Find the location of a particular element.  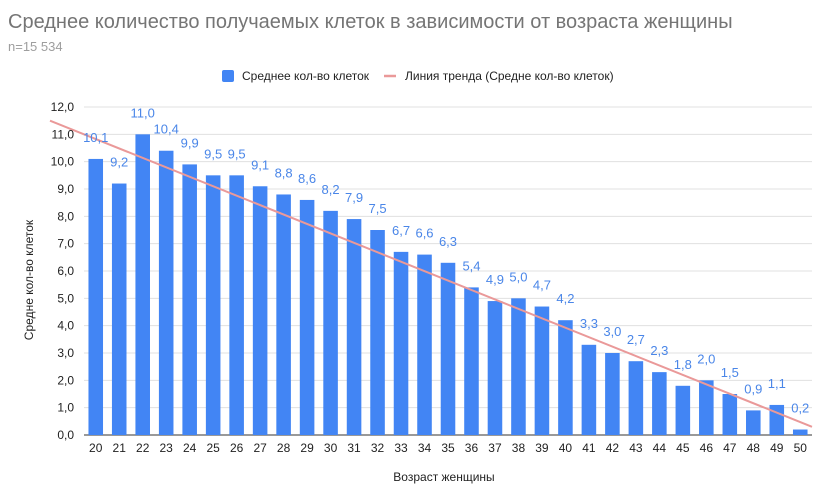

bar-data-label: 9,9 is located at coordinates (190, 142).